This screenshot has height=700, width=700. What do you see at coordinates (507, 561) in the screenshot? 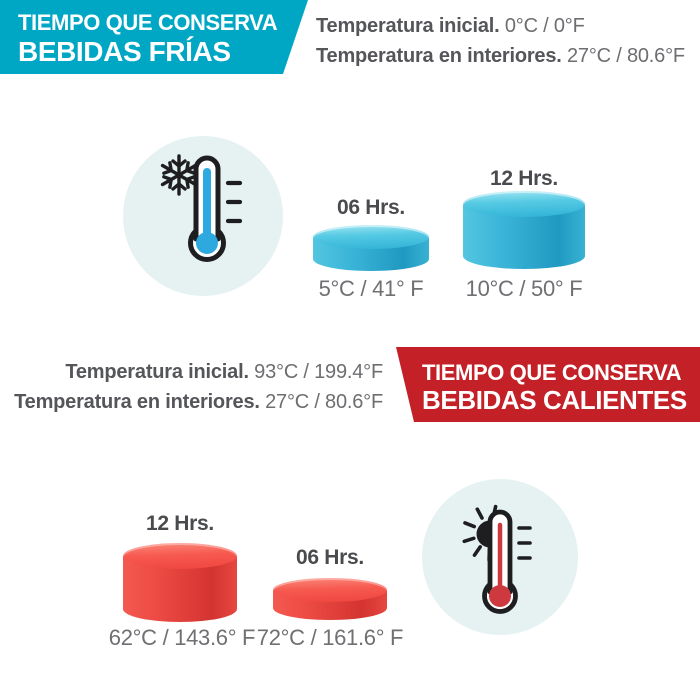
I see `hot-thermometer-icon` at bounding box center [507, 561].